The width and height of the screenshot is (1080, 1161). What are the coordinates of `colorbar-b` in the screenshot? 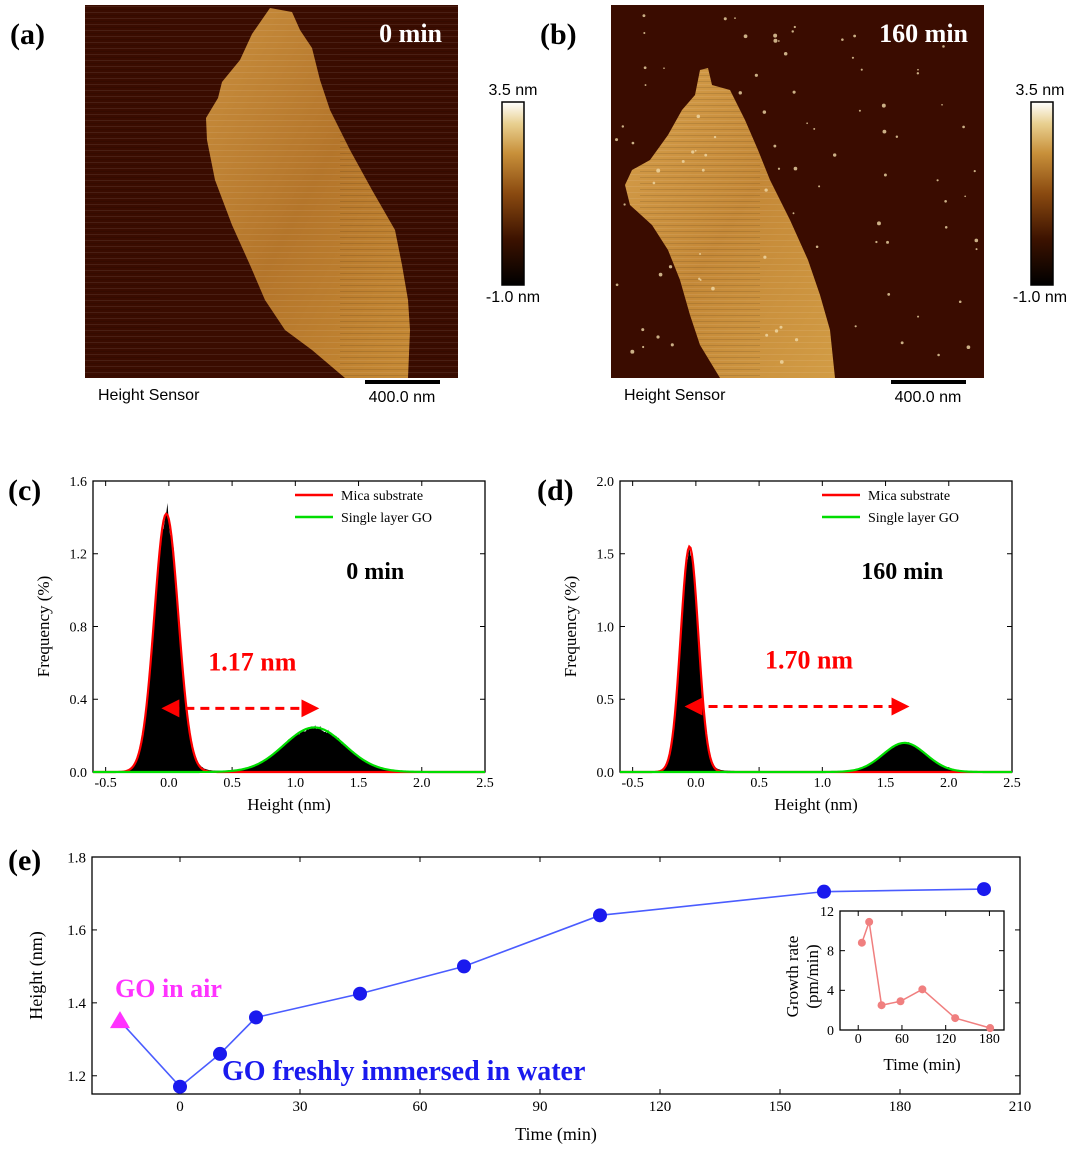 It's located at (1042, 193).